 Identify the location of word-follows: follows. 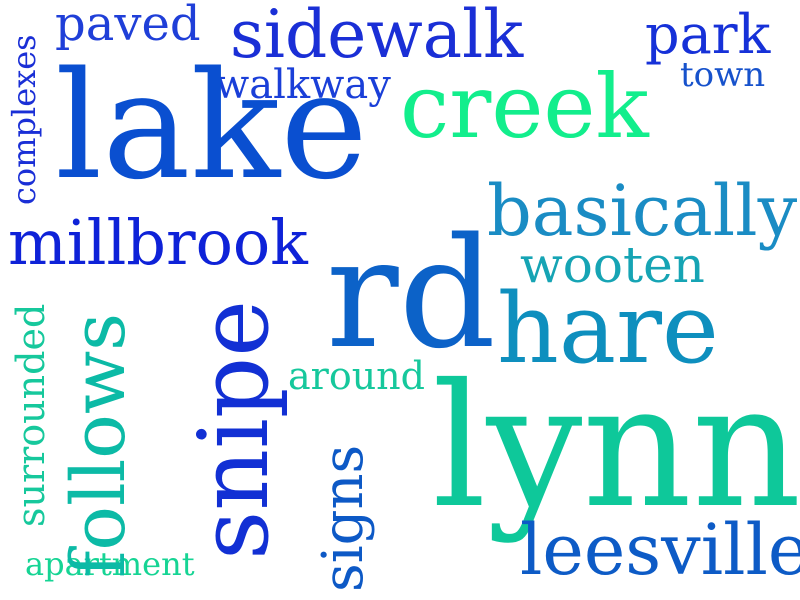
(99, 445).